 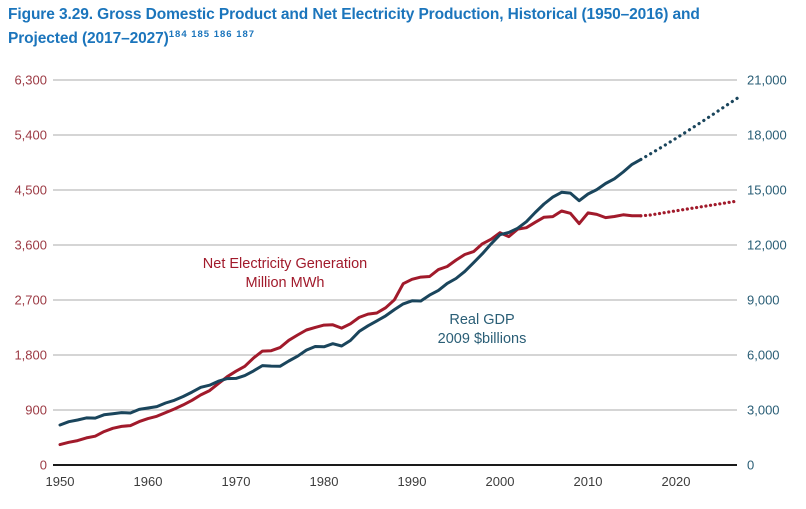 What do you see at coordinates (36, 410) in the screenshot?
I see `left-axis-tick-label: 900` at bounding box center [36, 410].